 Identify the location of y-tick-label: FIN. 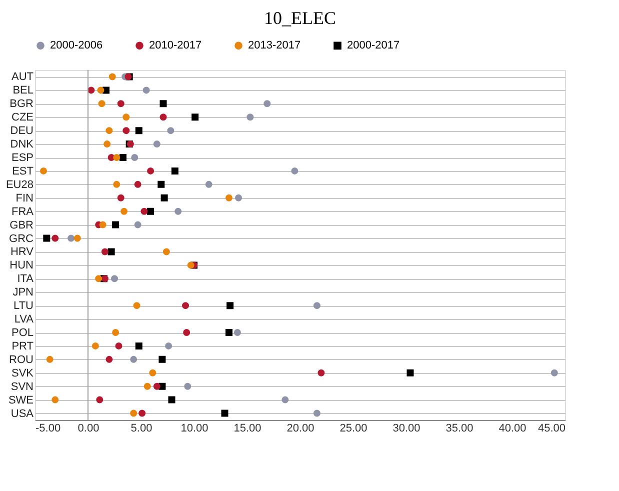
(25, 198).